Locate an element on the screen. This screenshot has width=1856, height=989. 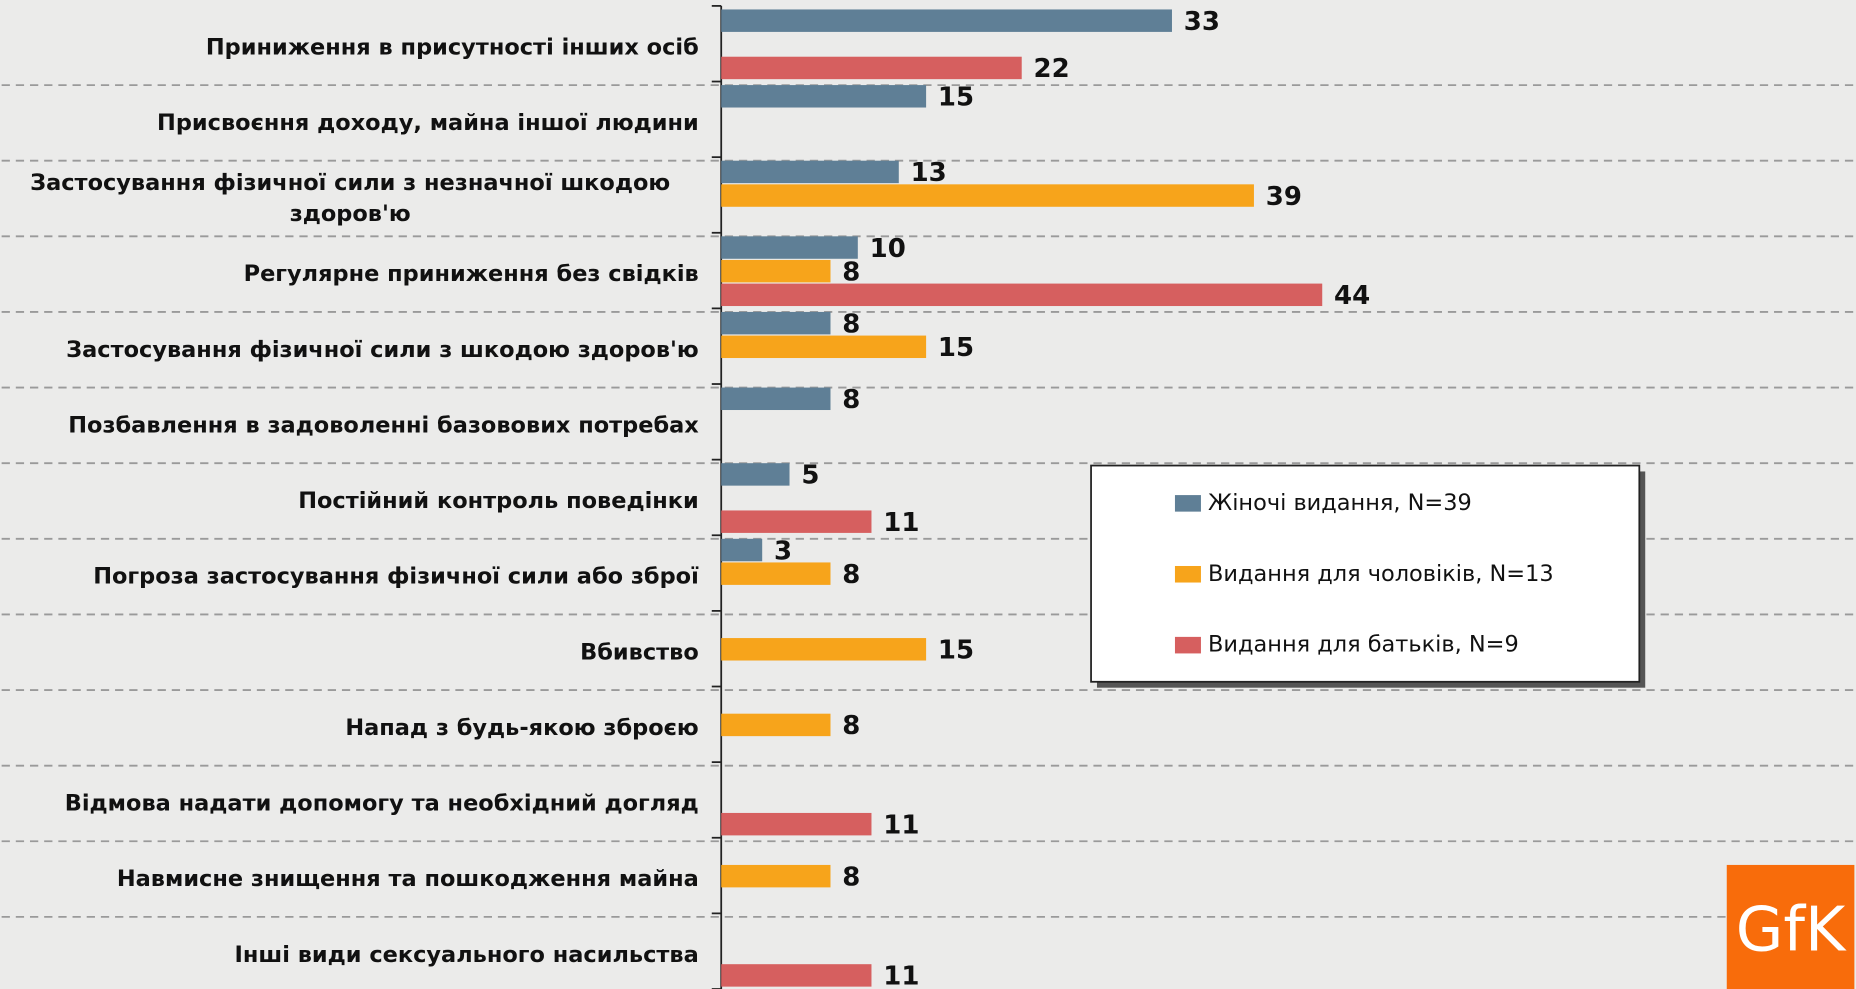
category-label: Навмисне знищення та пошкодження майна is located at coordinates (407, 879).